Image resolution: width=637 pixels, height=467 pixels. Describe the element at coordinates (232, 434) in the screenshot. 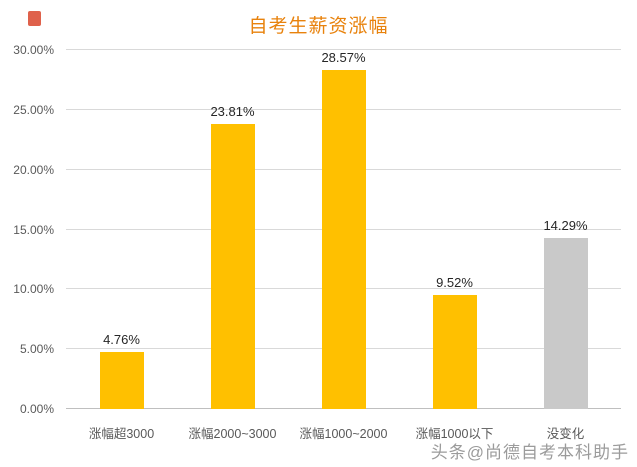

I see `x-tick-label: 涨幅2000~3000` at that location.